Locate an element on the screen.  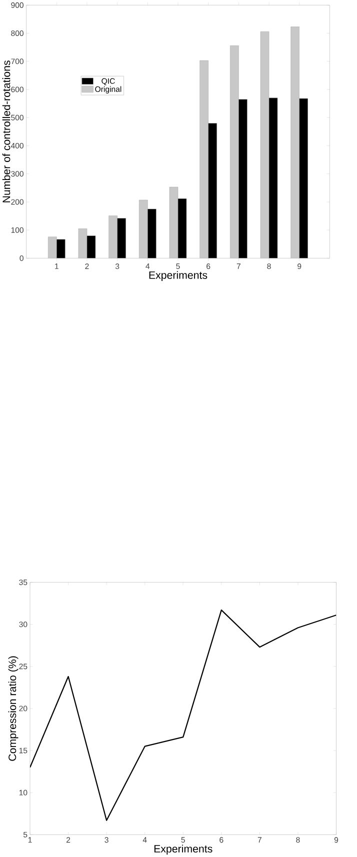
y-axis-title: Number of controlled-rotations is located at coordinates (6, 131).